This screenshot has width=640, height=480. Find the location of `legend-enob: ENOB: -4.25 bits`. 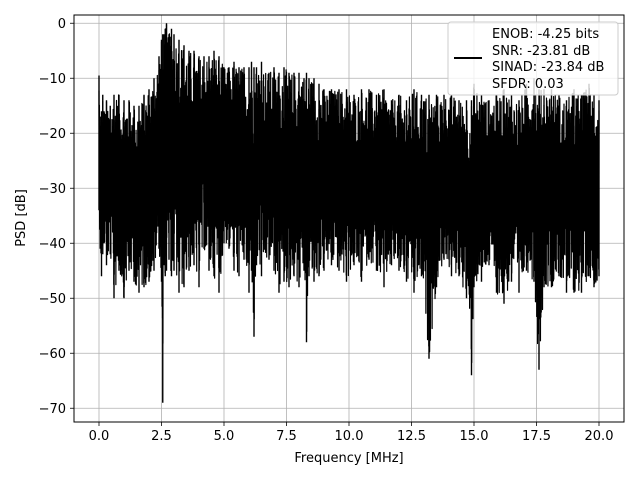

legend-enob: ENOB: -4.25 bits is located at coordinates (545, 34).